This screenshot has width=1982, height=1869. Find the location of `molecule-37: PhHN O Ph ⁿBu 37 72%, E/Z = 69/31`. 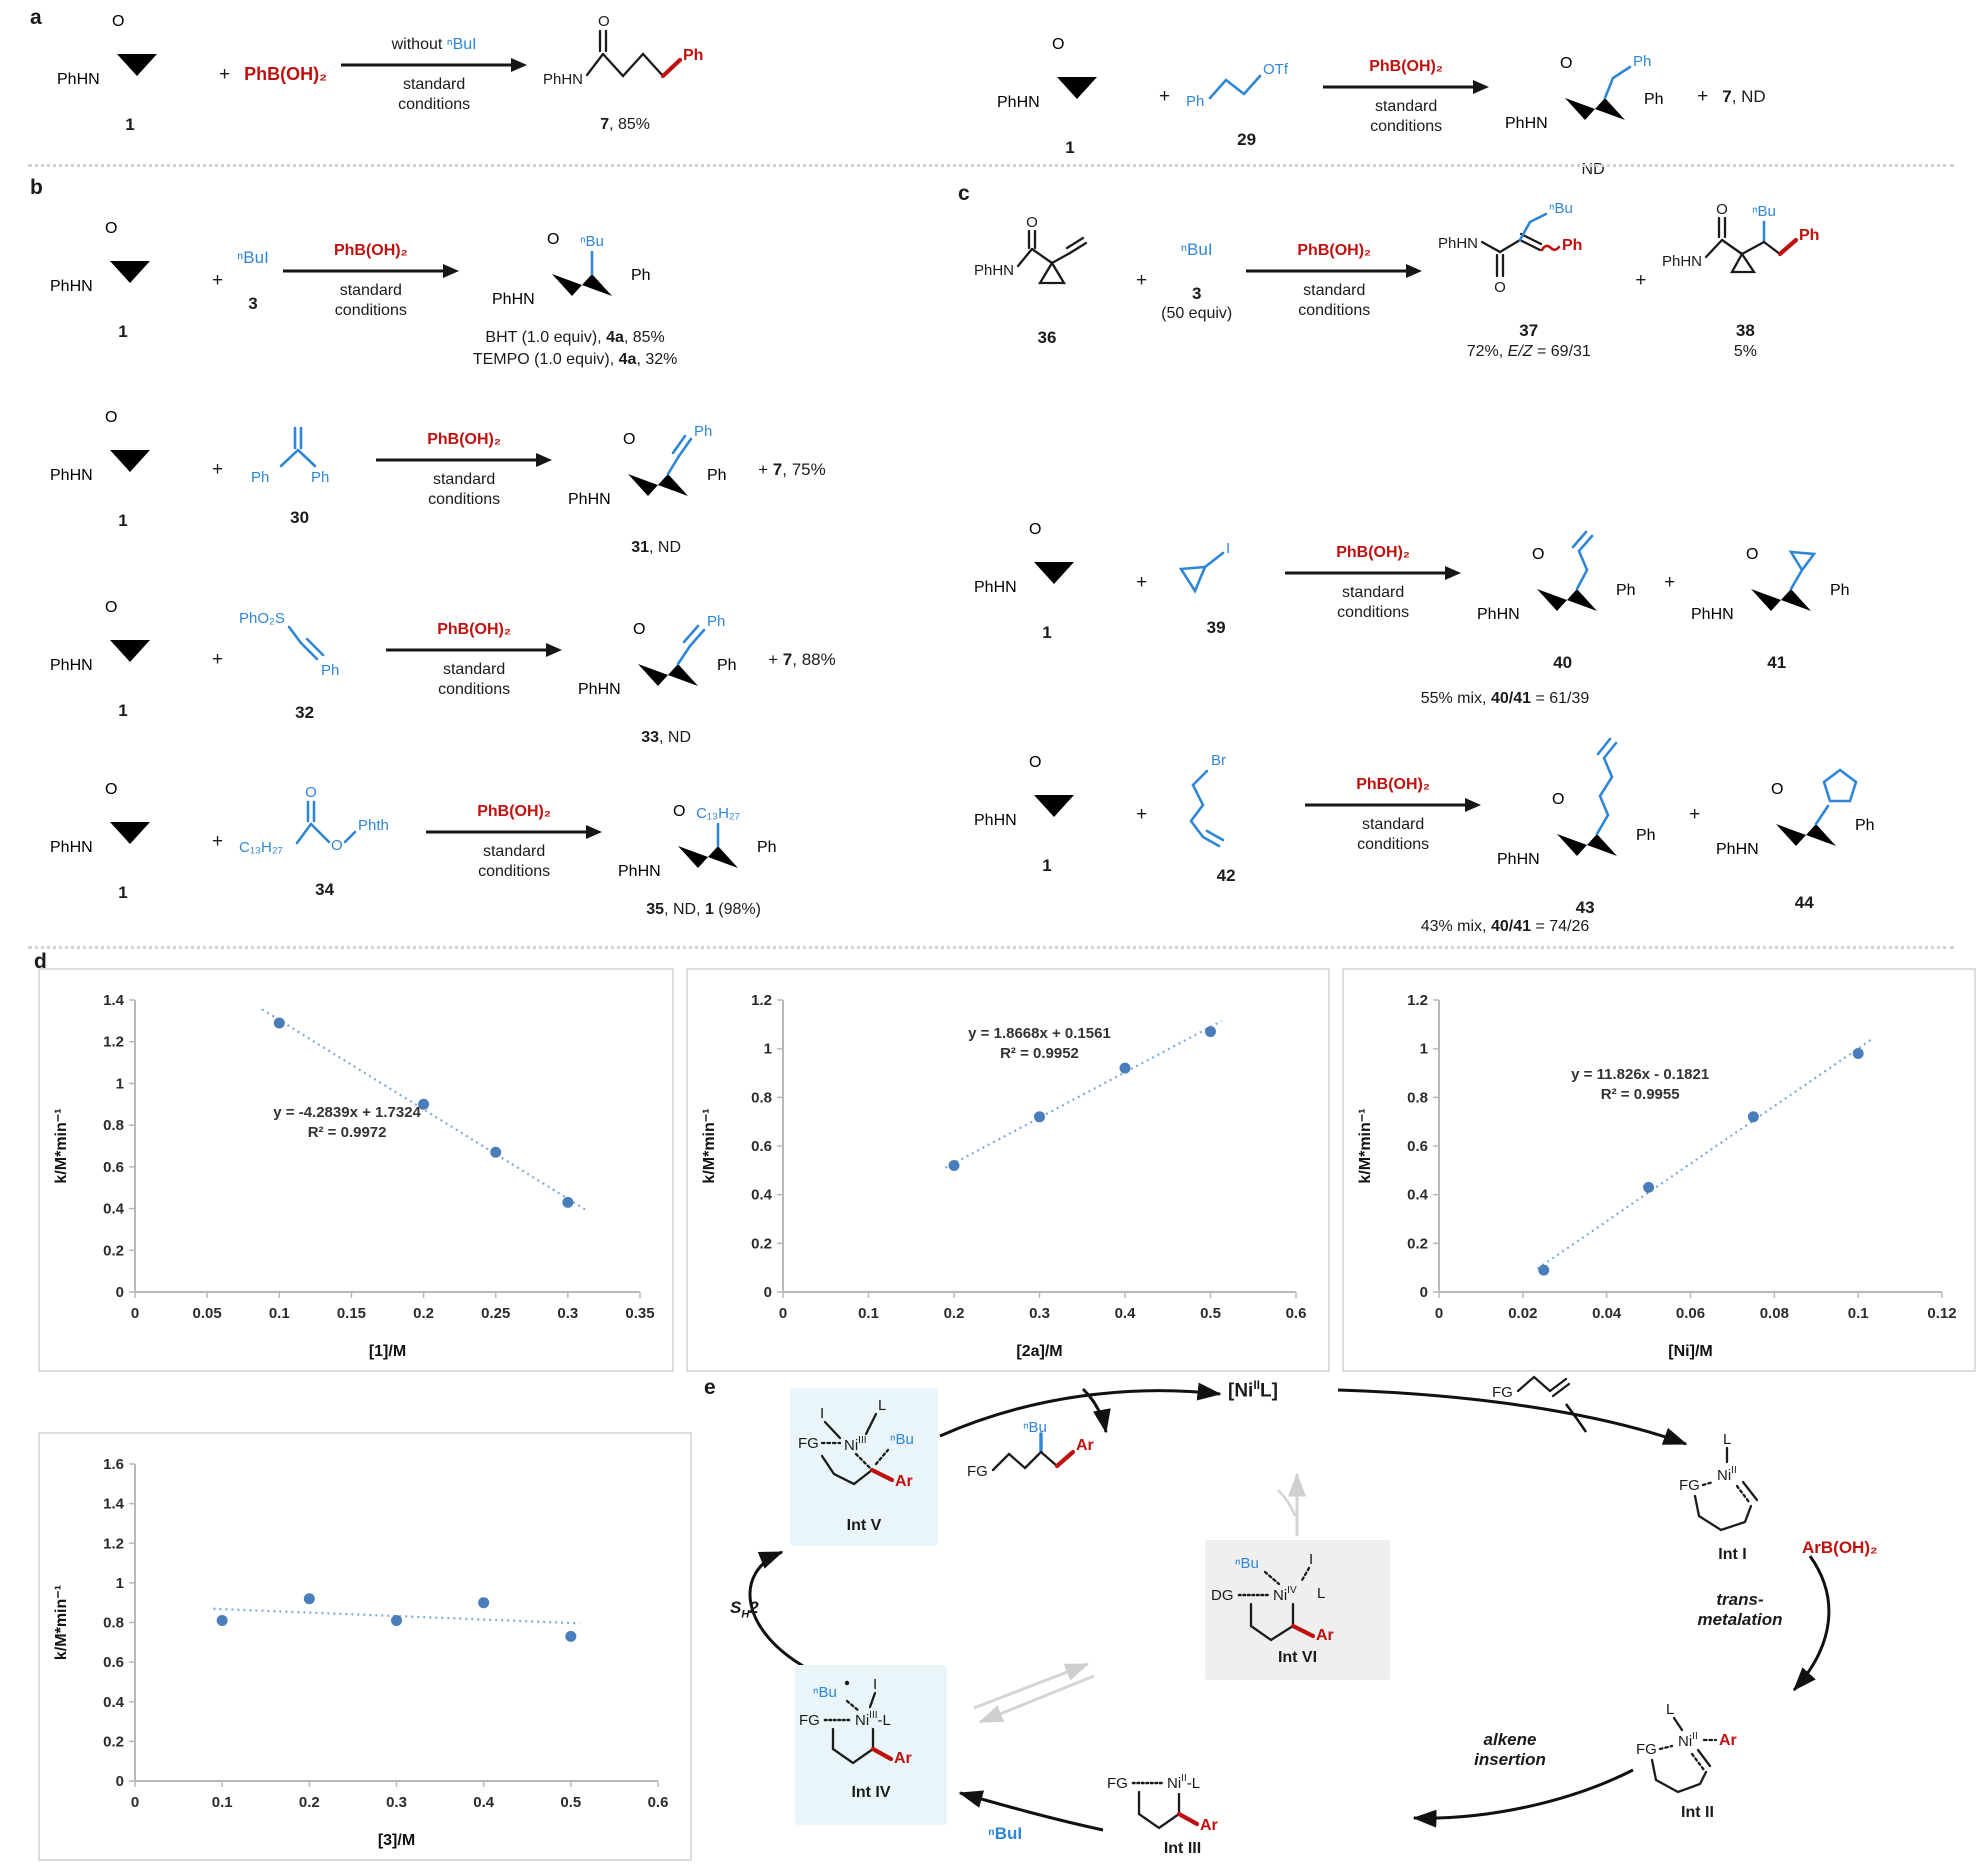

molecule-37: PhHN O Ph ⁿBu 37 72%, E/Z = 69/31 is located at coordinates (1514, 280).